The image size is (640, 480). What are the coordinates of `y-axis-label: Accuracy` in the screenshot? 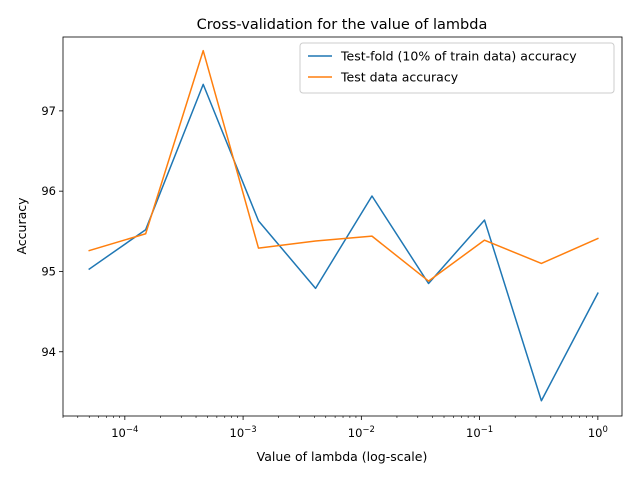 It's located at (21, 226).